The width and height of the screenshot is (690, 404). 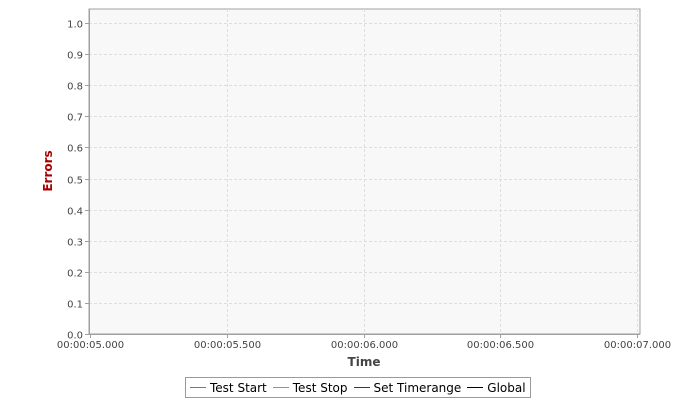 What do you see at coordinates (75, 87) in the screenshot?
I see `y-tick-label: 0.8` at bounding box center [75, 87].